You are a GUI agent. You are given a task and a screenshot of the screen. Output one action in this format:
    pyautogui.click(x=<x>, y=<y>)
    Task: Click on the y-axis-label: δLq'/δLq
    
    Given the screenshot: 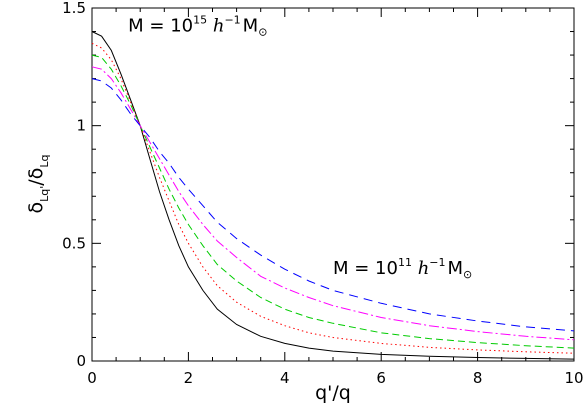 What is the action you would take?
    pyautogui.click(x=38, y=184)
    